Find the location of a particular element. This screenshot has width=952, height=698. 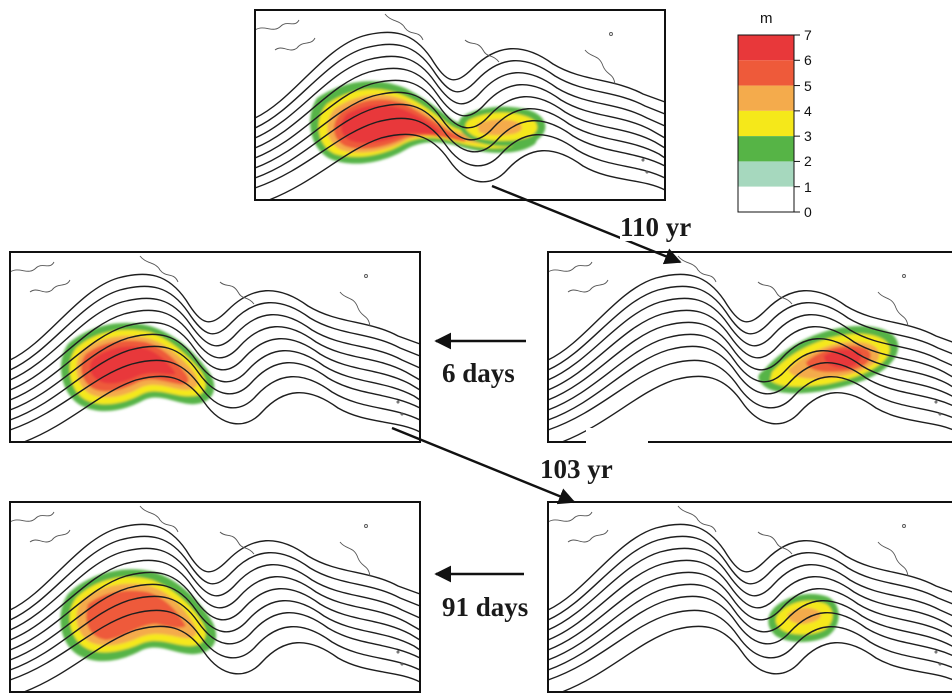

frame-gap is located at coordinates (617, 440).